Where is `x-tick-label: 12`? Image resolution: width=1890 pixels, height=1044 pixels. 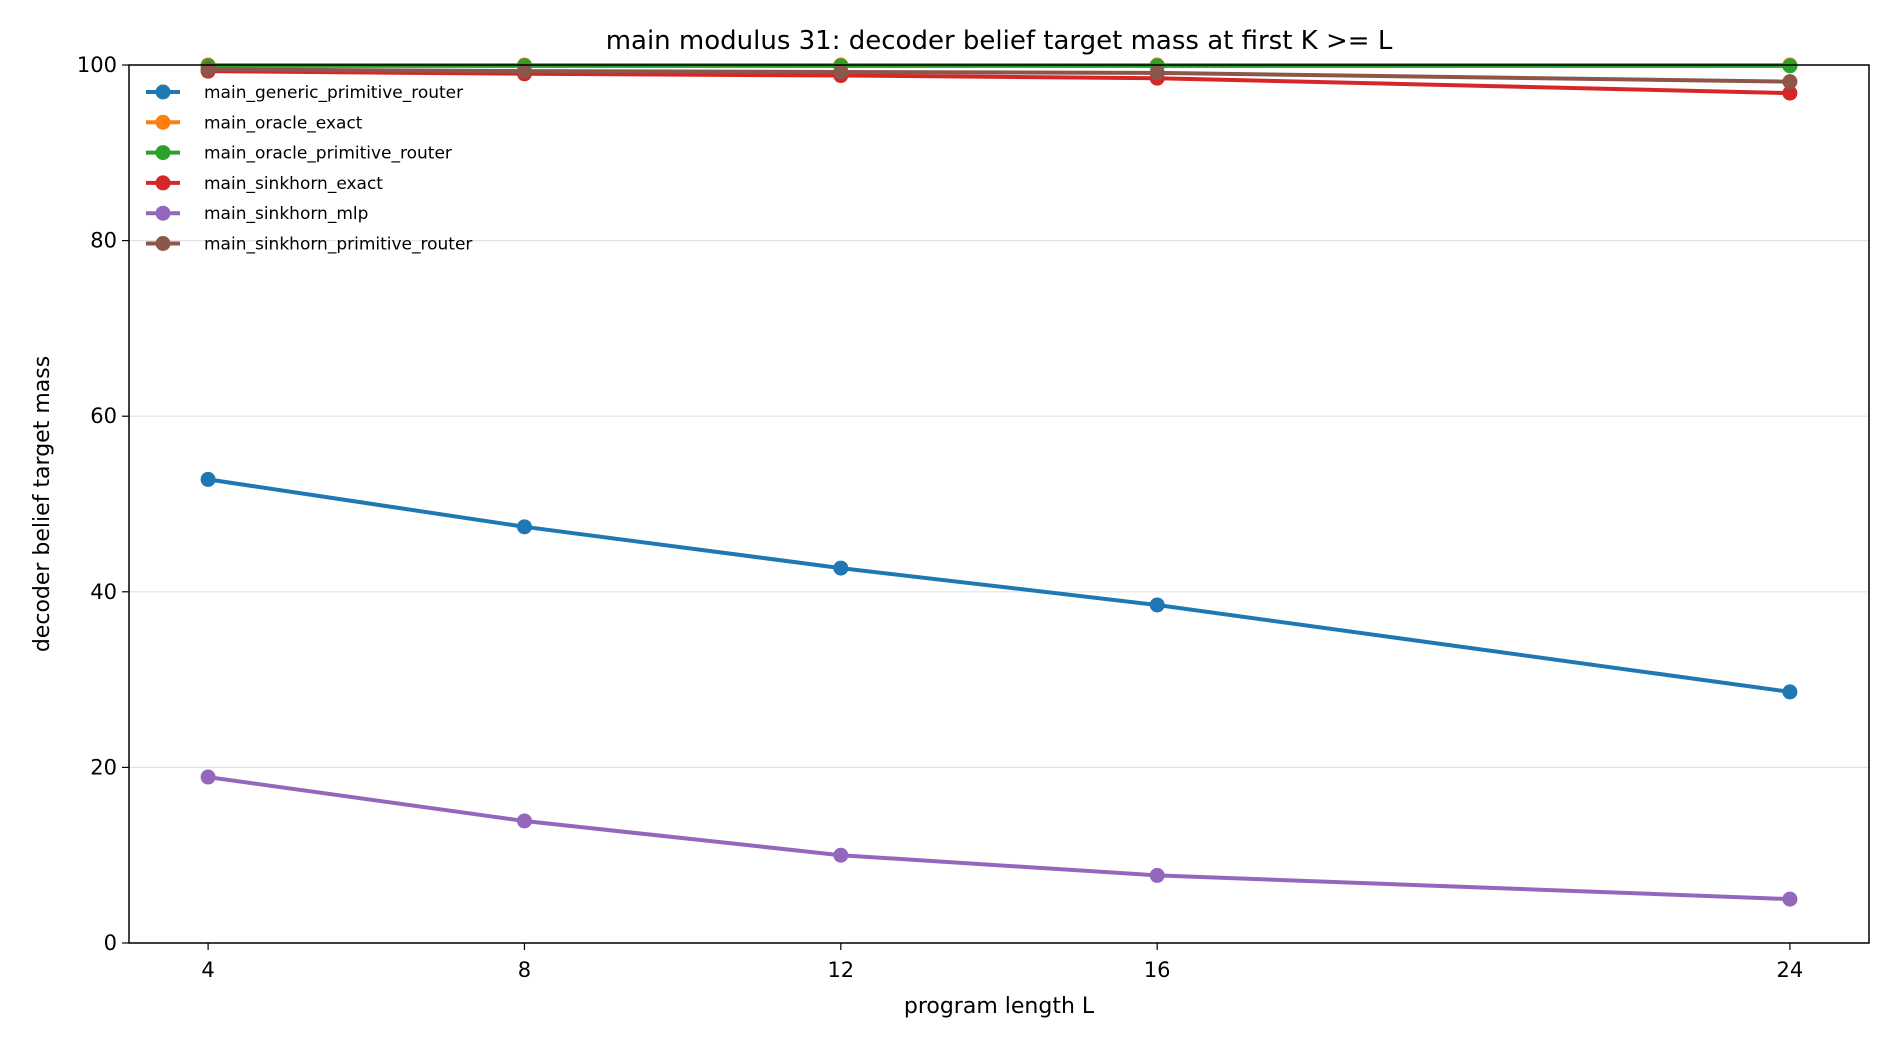
x-tick-label: 12 is located at coordinates (840, 970).